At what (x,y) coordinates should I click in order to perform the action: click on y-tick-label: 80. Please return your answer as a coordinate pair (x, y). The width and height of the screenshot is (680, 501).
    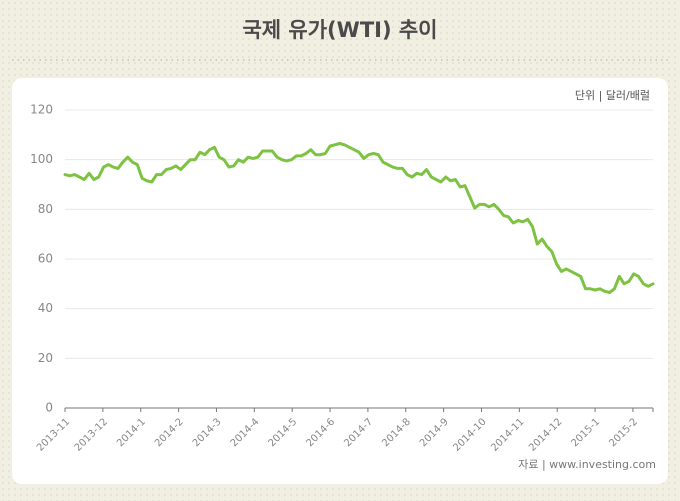
    Looking at the image, I should click on (45, 209).